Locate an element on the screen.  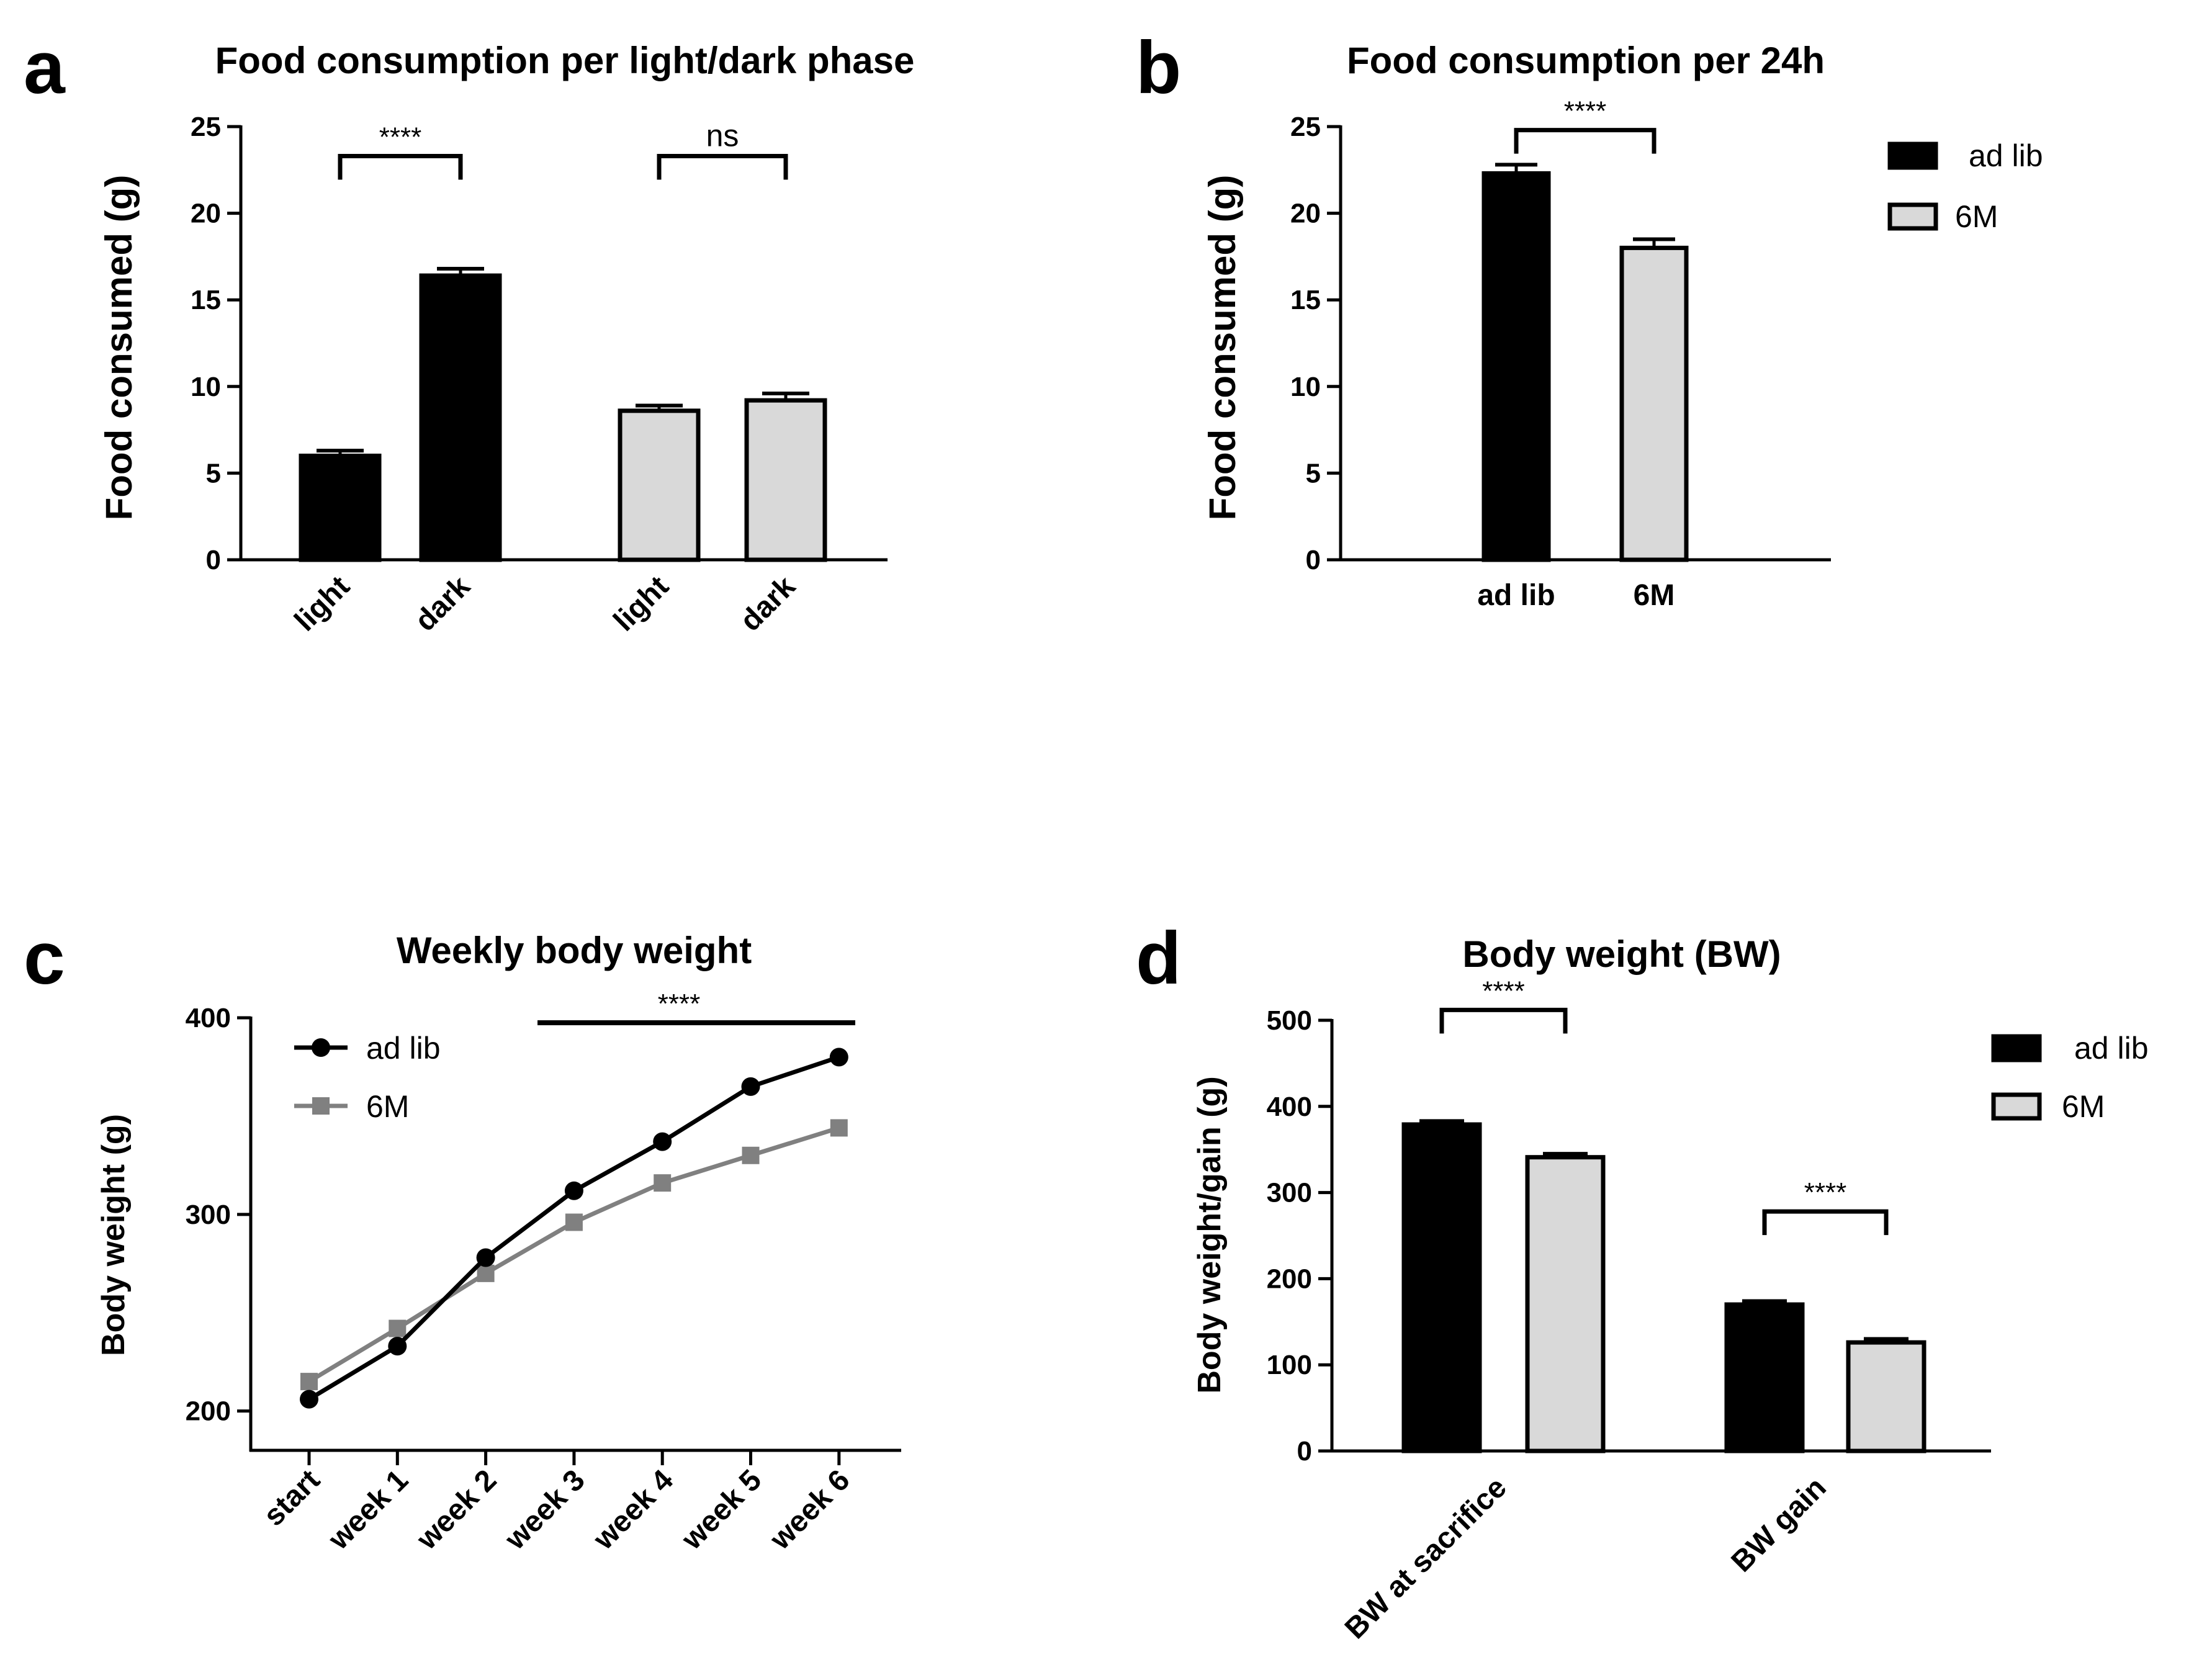
panel-a-y-axis-label: Food consumed (g) is located at coordinates (119, 348).